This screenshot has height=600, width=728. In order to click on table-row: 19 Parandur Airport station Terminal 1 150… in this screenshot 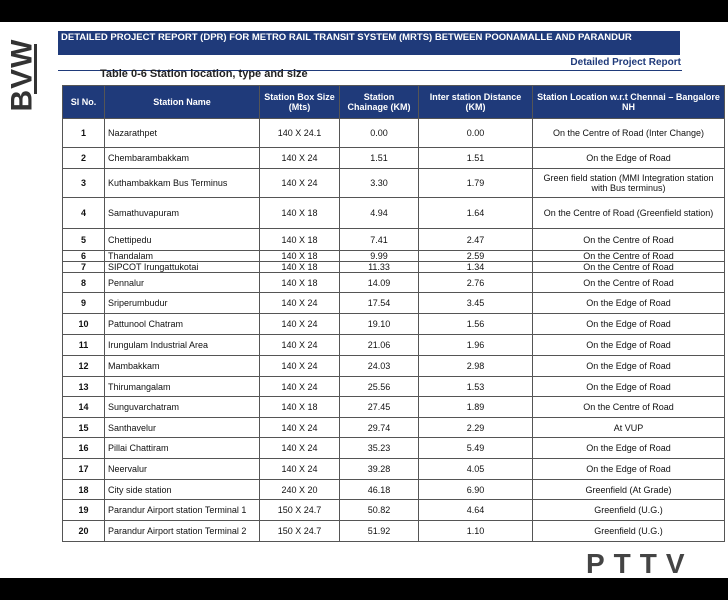, I will do `click(393, 510)`.